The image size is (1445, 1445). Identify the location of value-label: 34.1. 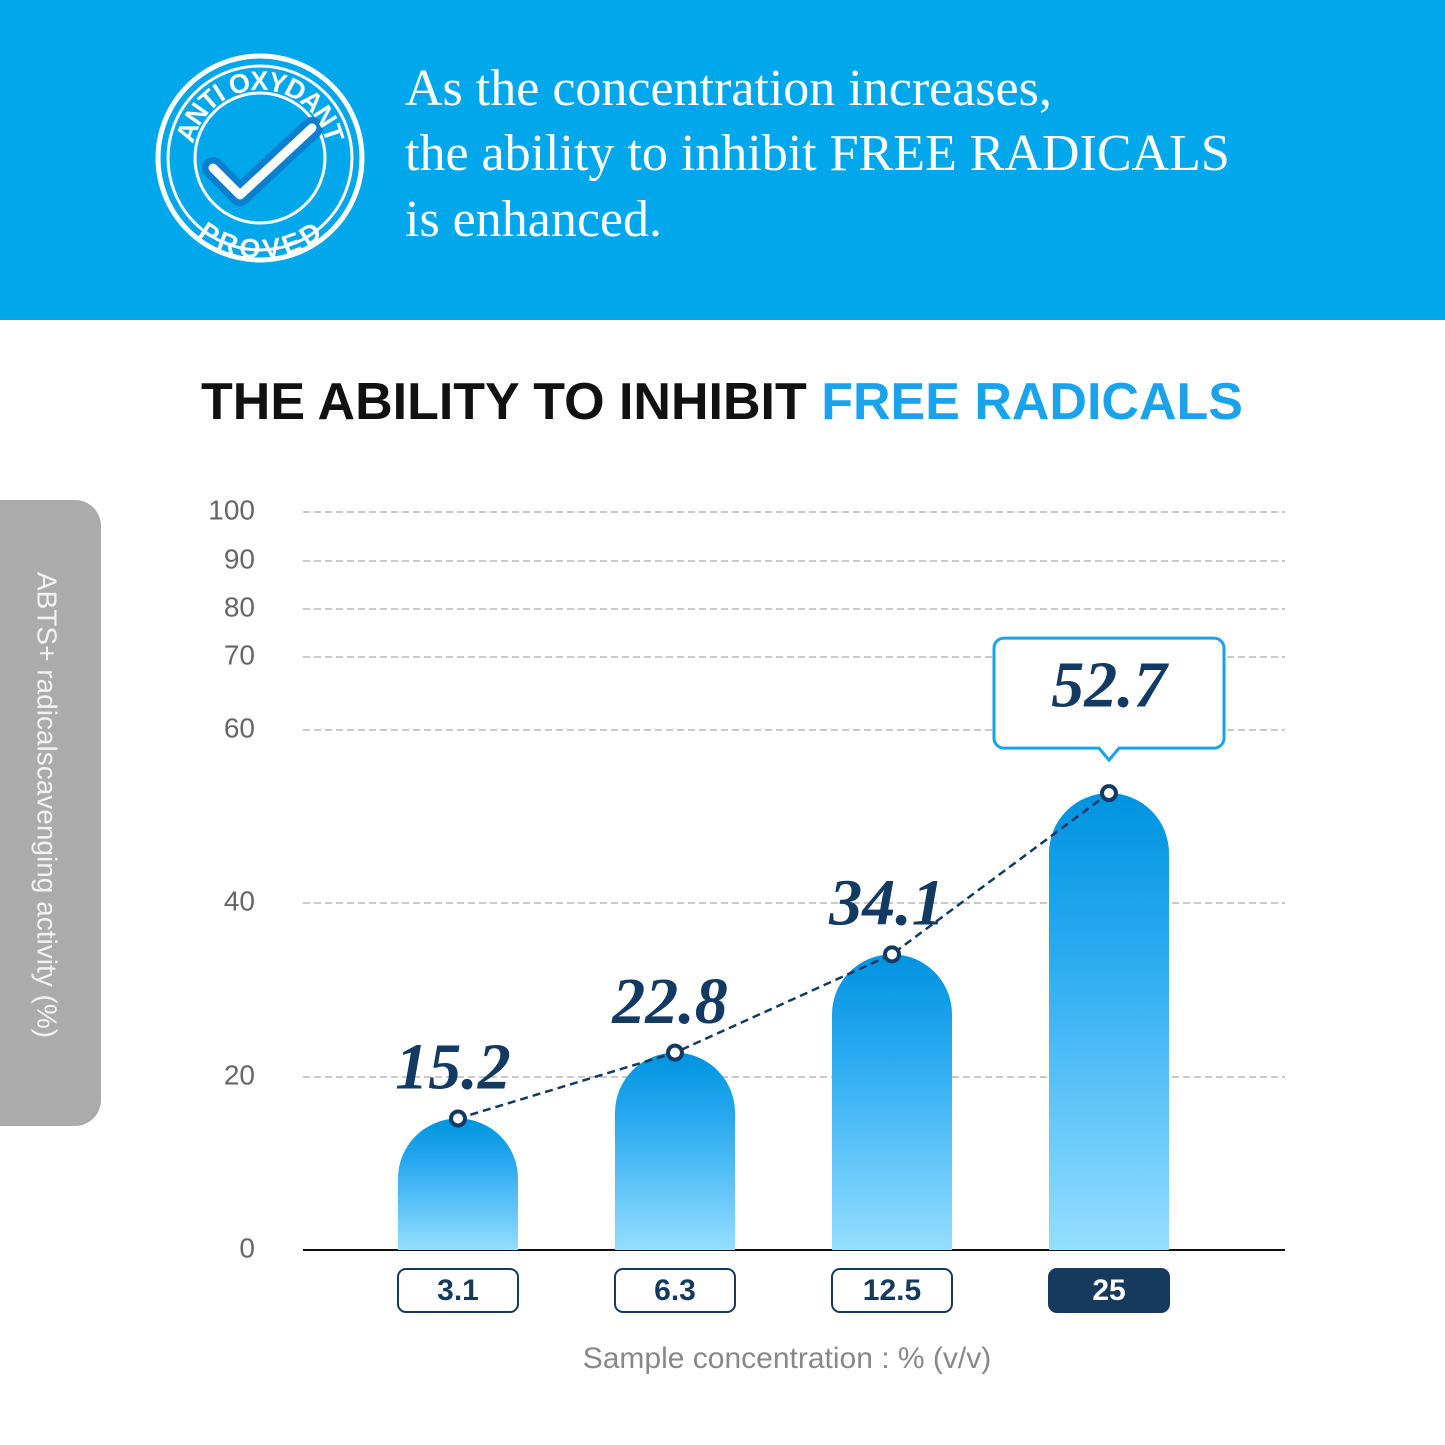
(886, 902).